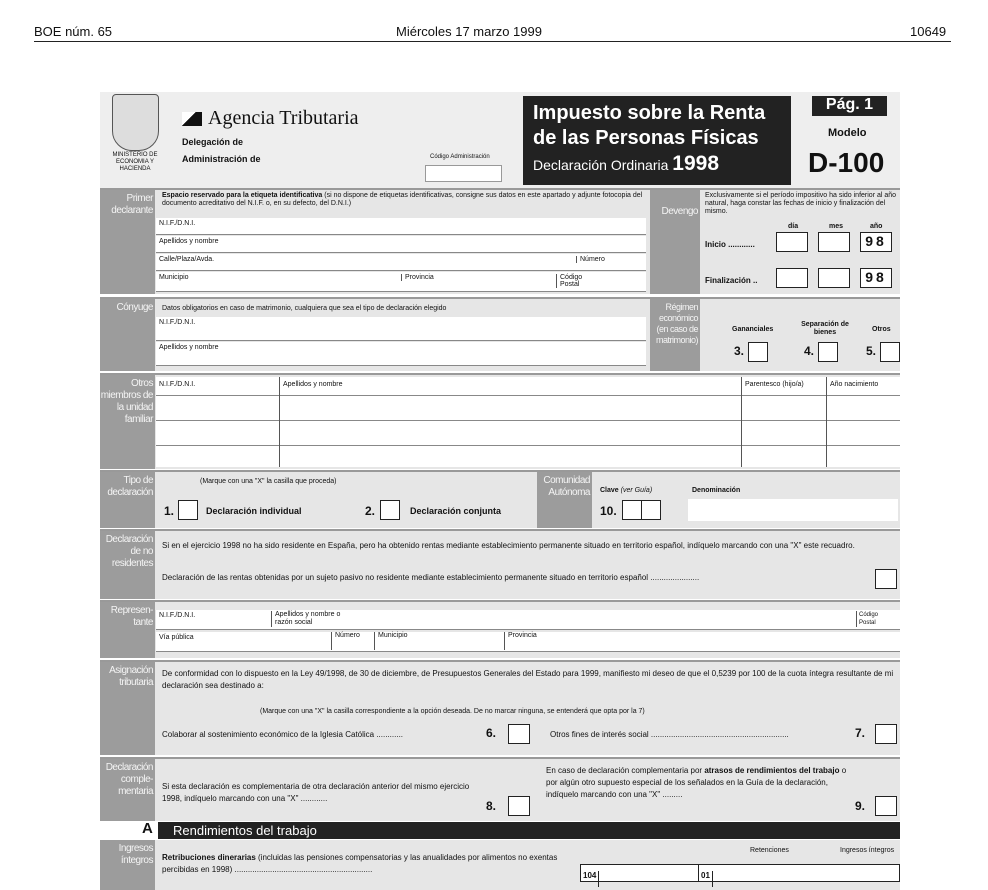 This screenshot has width=988, height=890. I want to click on atrasos-checkbox, so click(886, 806).